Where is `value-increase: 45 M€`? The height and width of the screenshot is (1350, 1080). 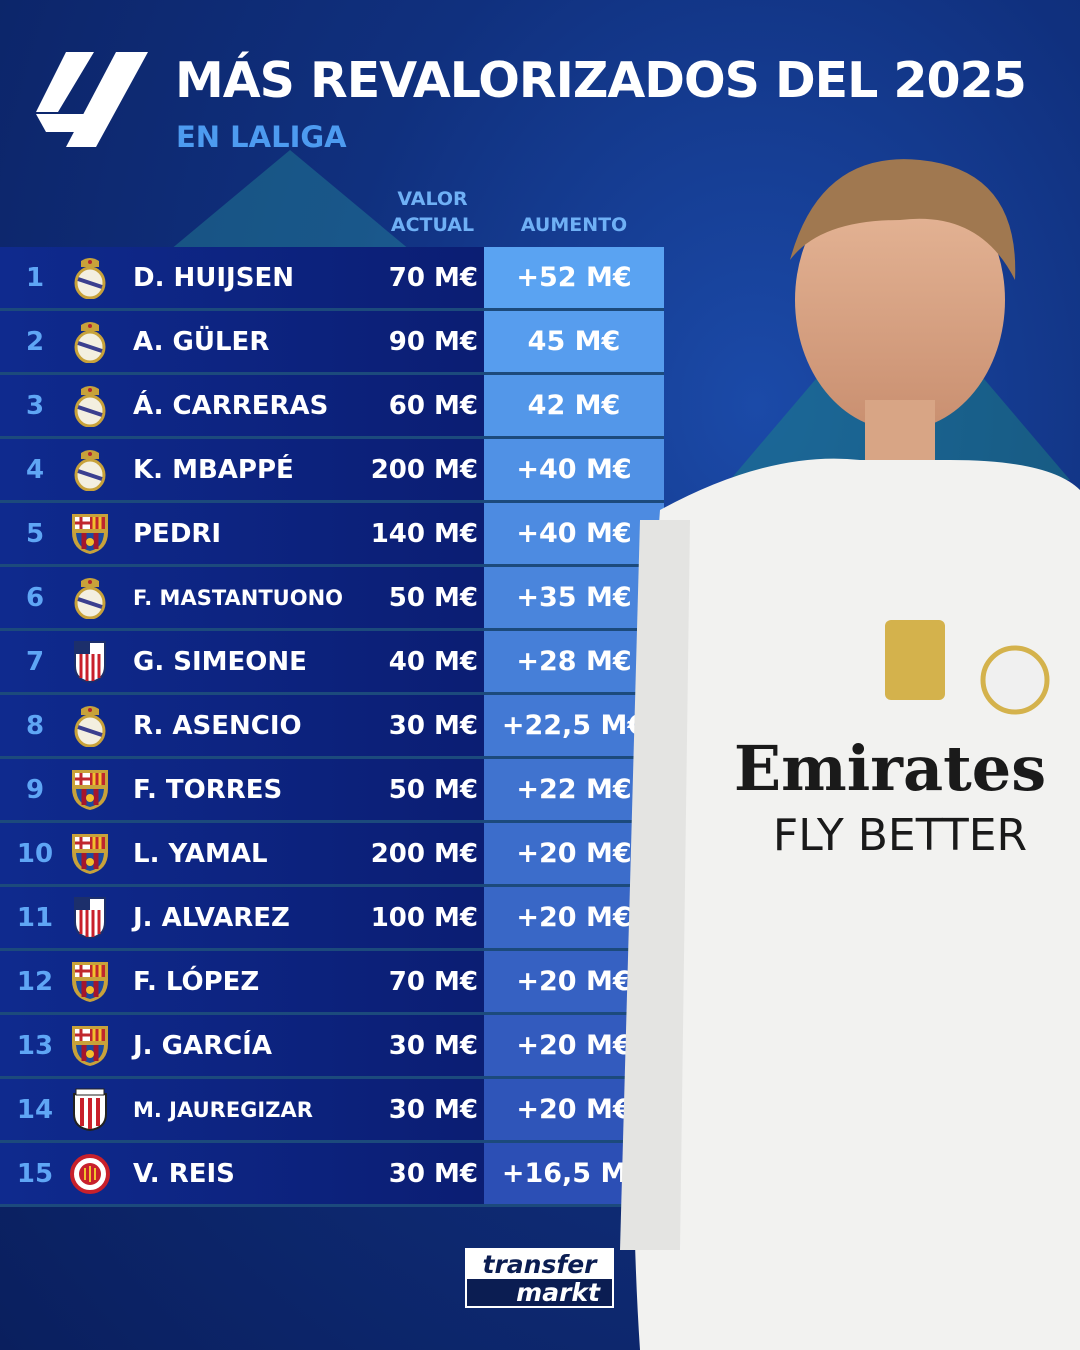
value-increase: 45 M€ is located at coordinates (574, 341).